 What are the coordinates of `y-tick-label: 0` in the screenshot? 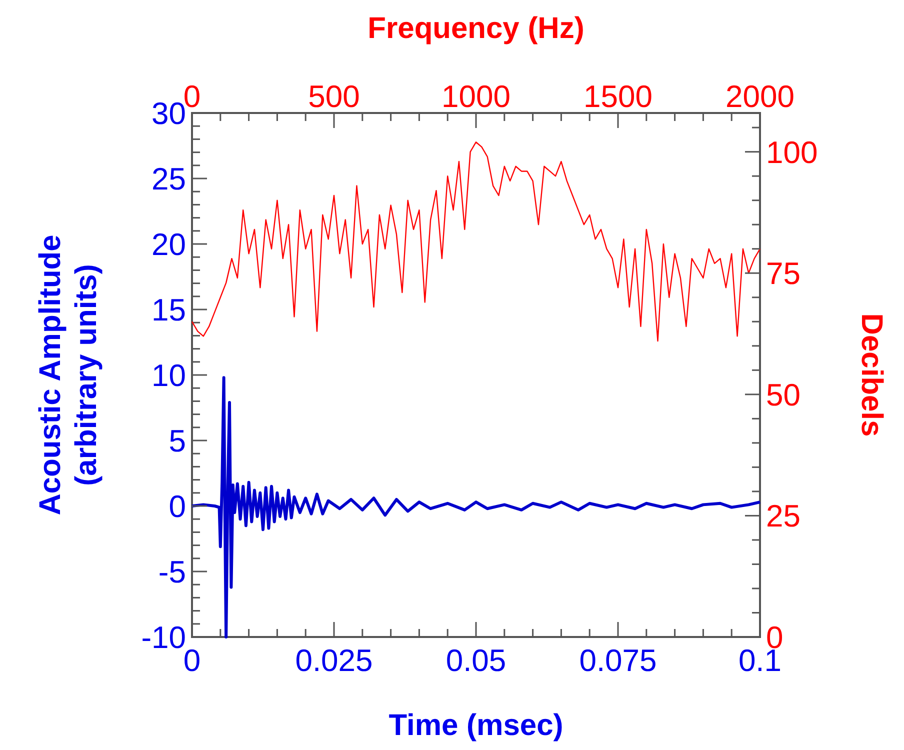 It's located at (177, 506).